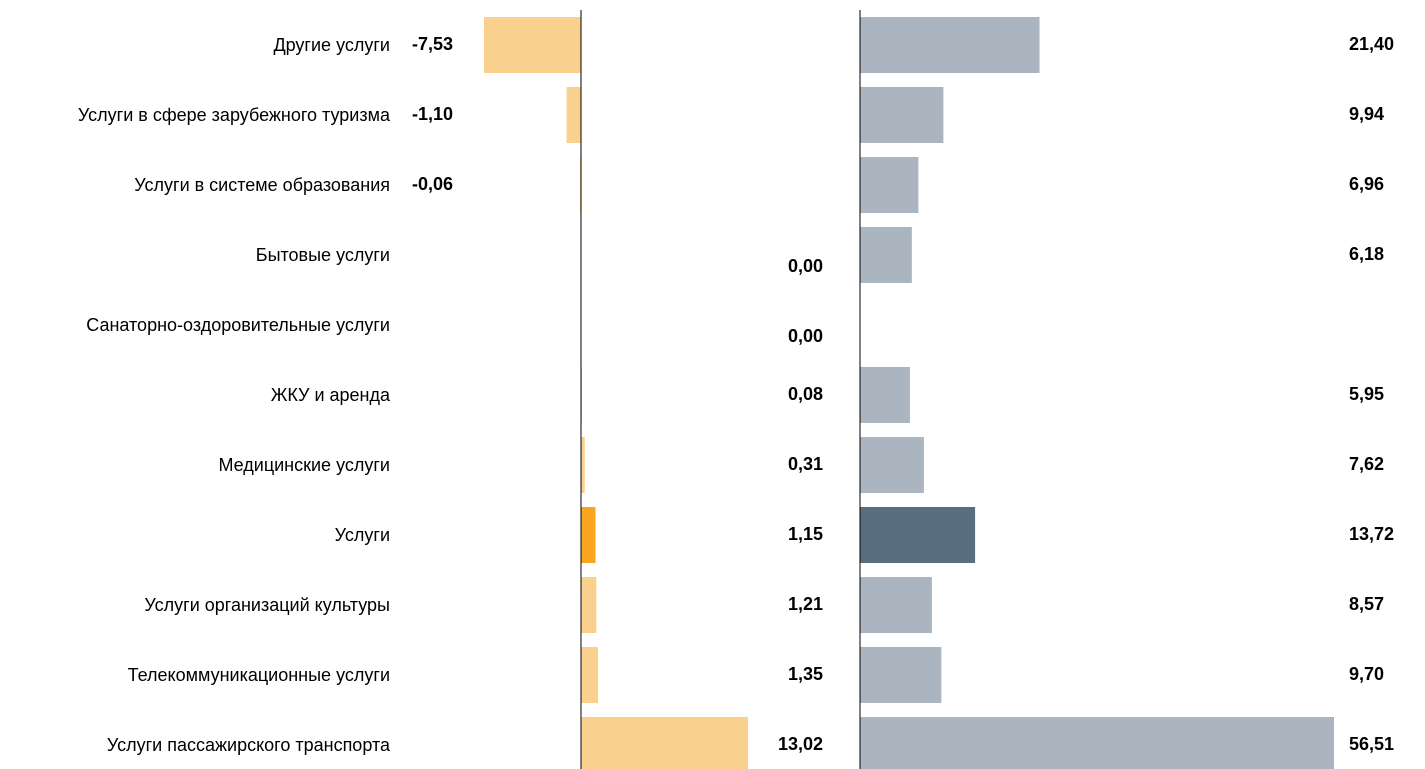 The image size is (1425, 769). Describe the element at coordinates (233, 115) in the screenshot. I see `category-label: Услуги в сфере зарубежного туризма` at that location.